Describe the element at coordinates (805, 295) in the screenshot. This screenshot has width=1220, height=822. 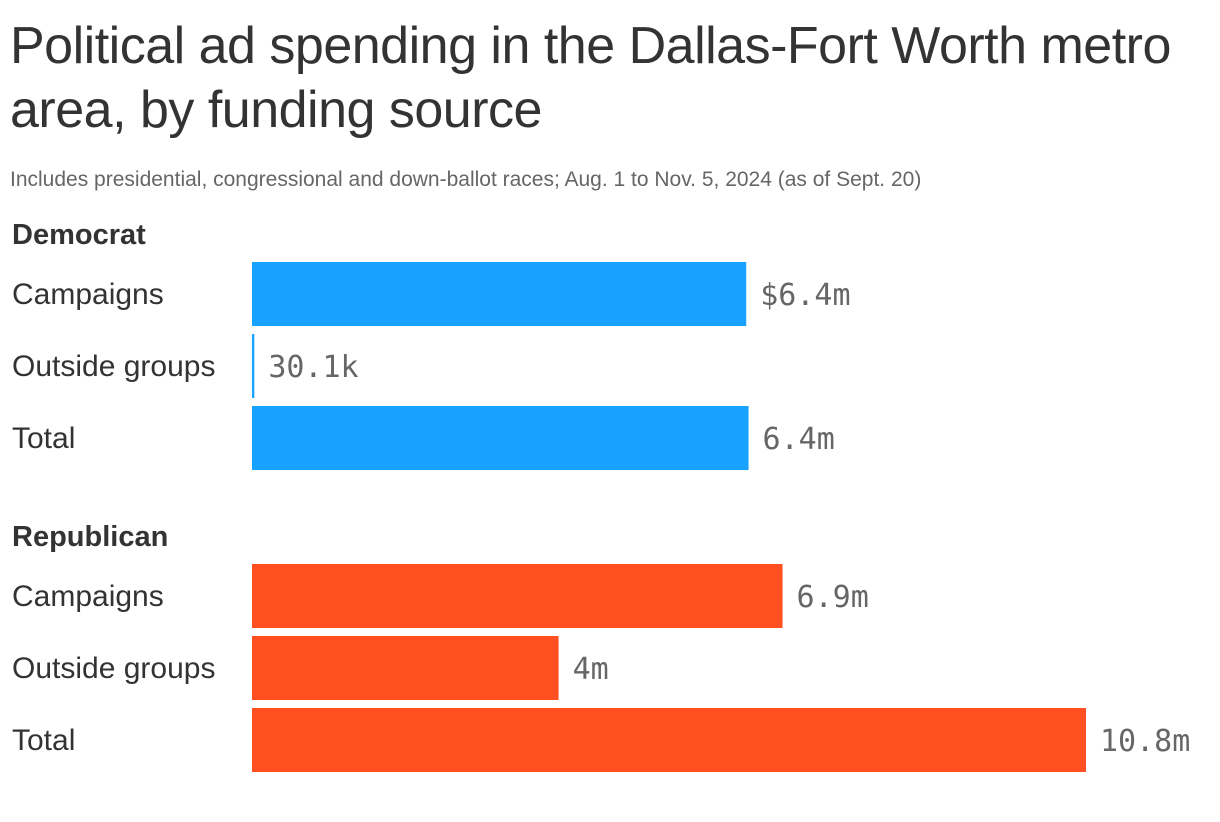
I see `value-label-democrat-campaigns: $6.4m` at that location.